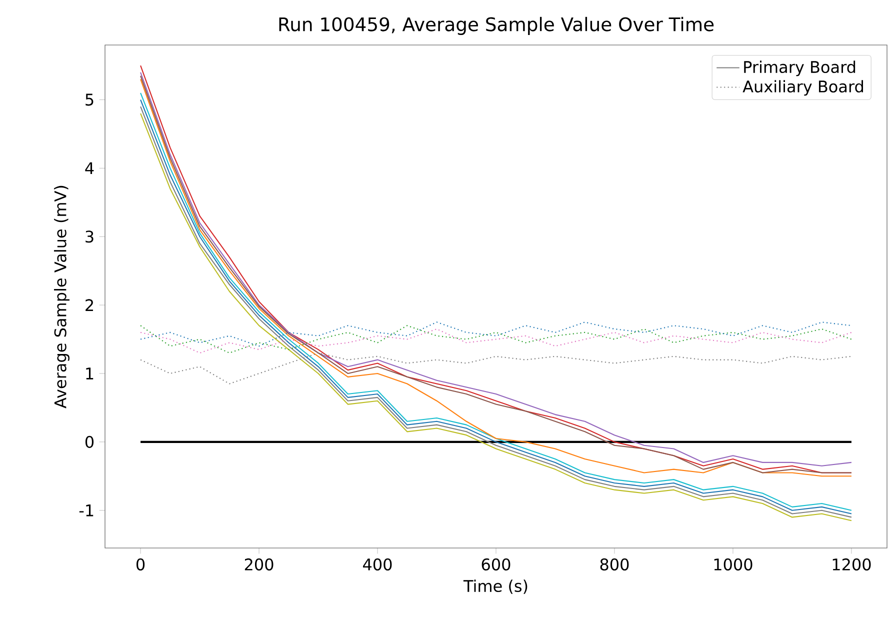 Image resolution: width=890 pixels, height=622 pixels. I want to click on x-axis-title: Time (s), so click(495, 587).